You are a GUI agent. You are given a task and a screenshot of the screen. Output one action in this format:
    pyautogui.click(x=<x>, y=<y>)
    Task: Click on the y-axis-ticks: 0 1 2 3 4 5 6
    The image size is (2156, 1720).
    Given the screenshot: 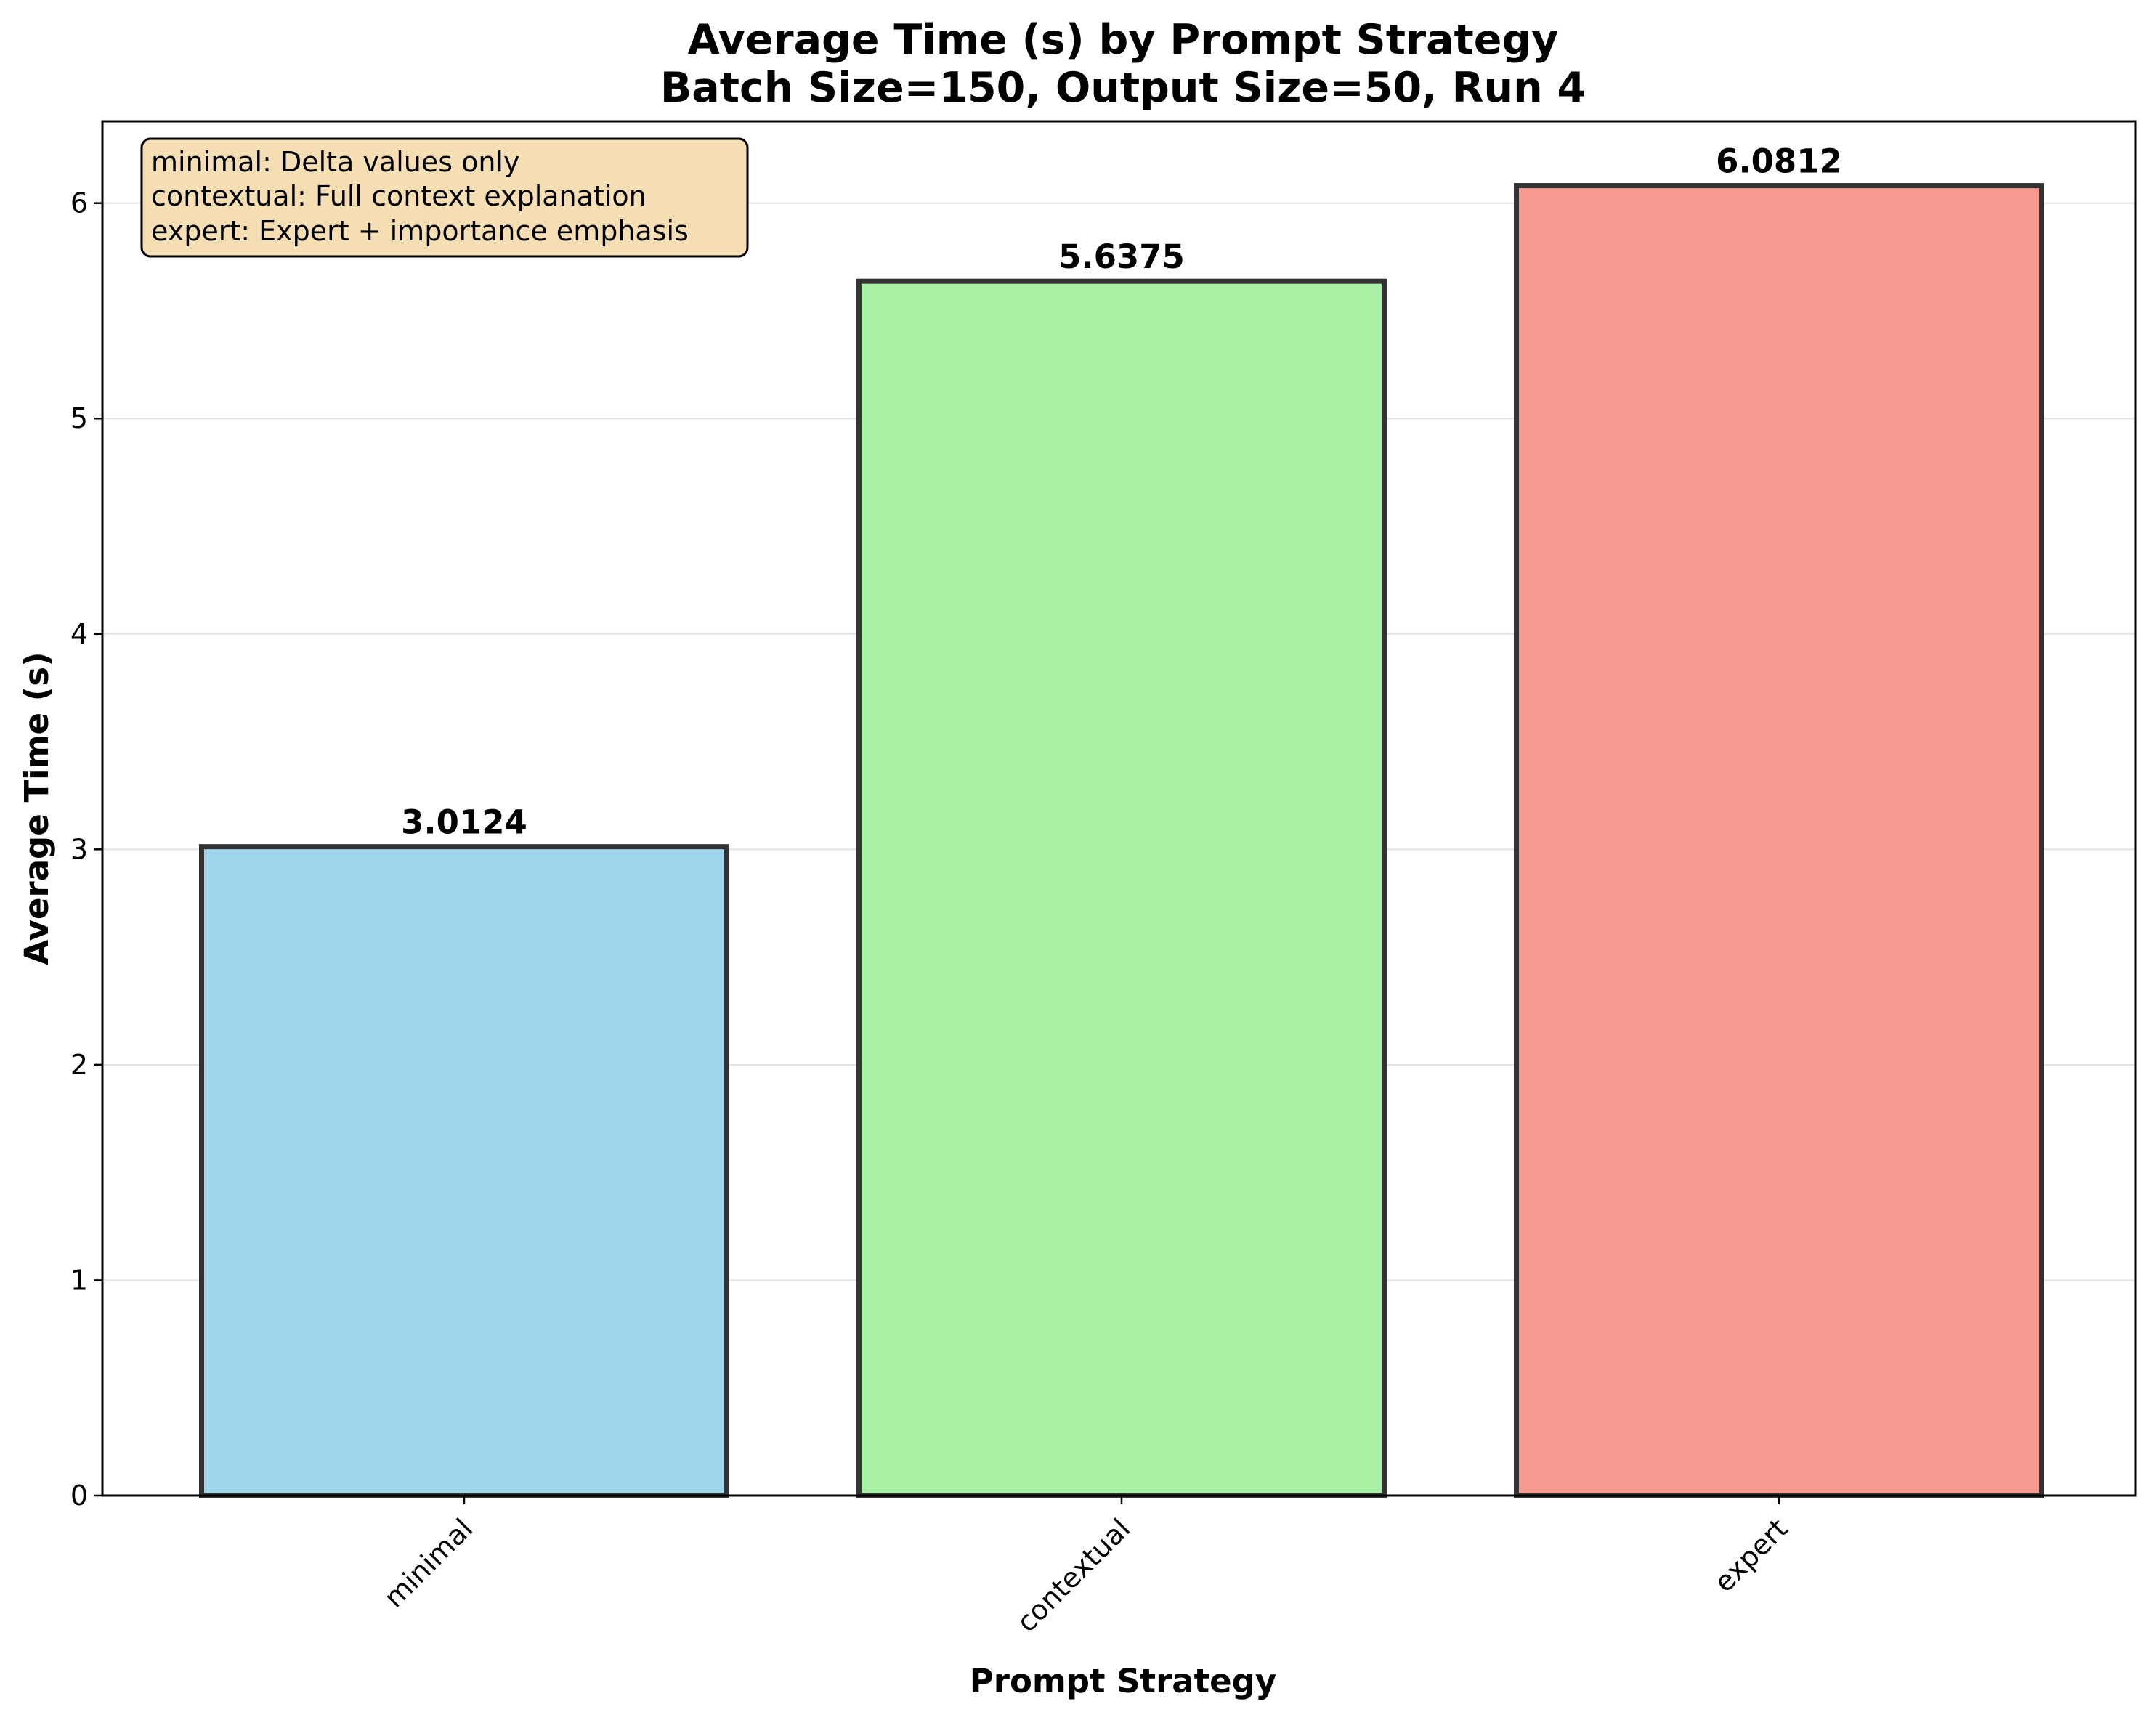 What is the action you would take?
    pyautogui.click(x=86, y=849)
    